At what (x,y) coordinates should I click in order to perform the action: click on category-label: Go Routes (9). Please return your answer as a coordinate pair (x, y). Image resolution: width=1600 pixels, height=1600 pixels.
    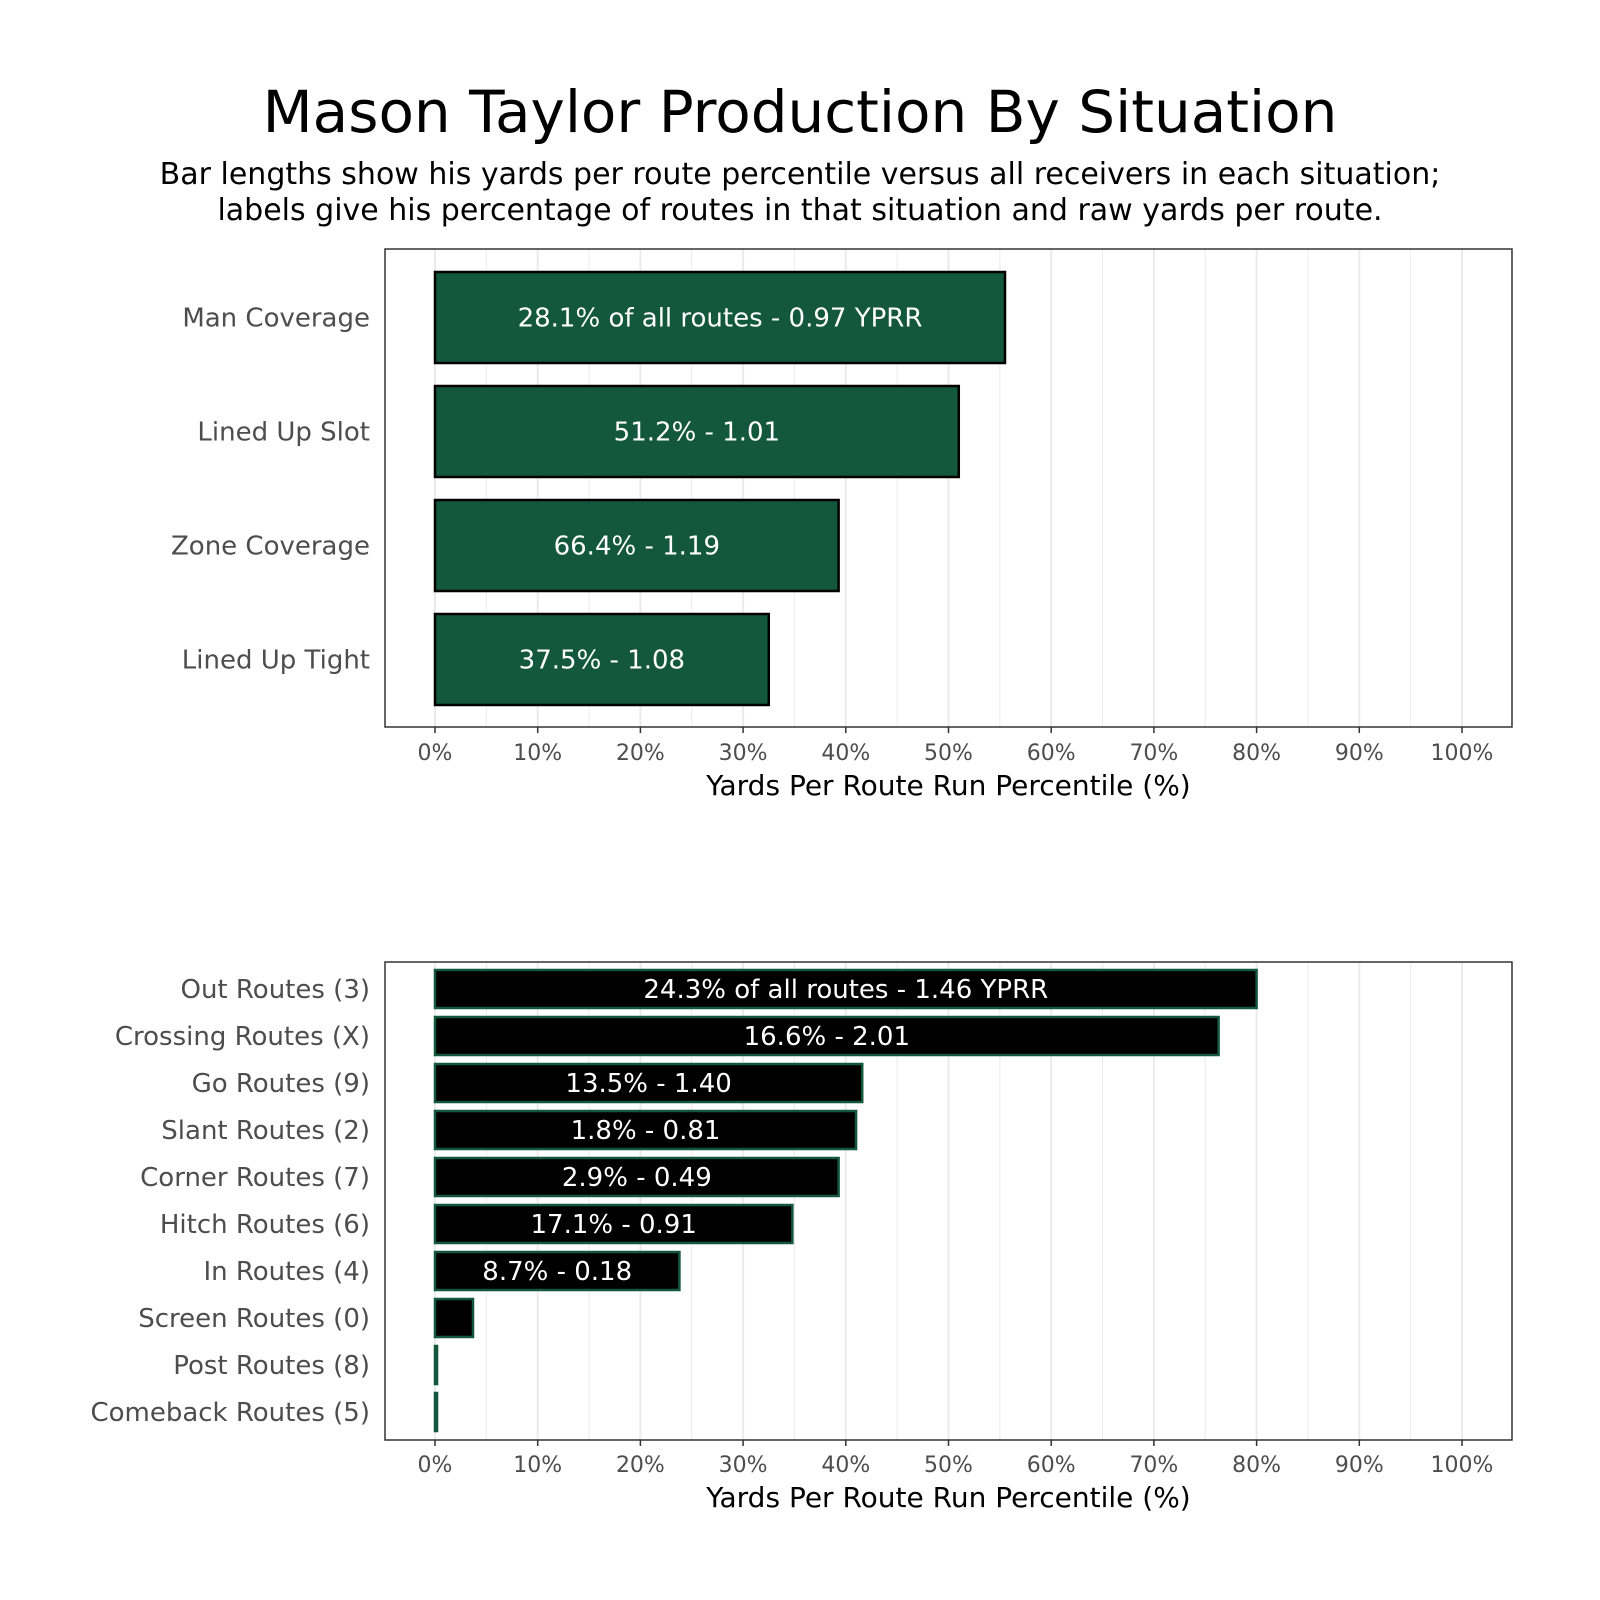
    Looking at the image, I should click on (281, 1084).